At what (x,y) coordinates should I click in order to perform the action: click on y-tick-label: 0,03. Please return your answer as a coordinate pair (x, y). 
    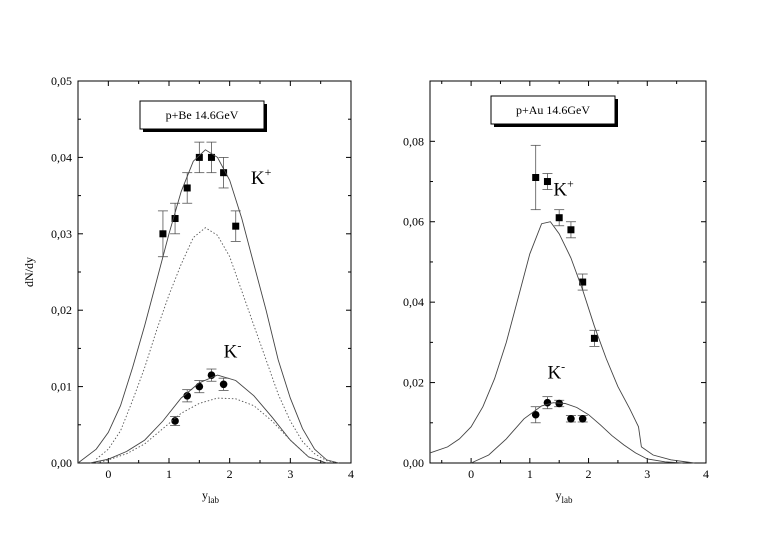
    Looking at the image, I should click on (61, 234).